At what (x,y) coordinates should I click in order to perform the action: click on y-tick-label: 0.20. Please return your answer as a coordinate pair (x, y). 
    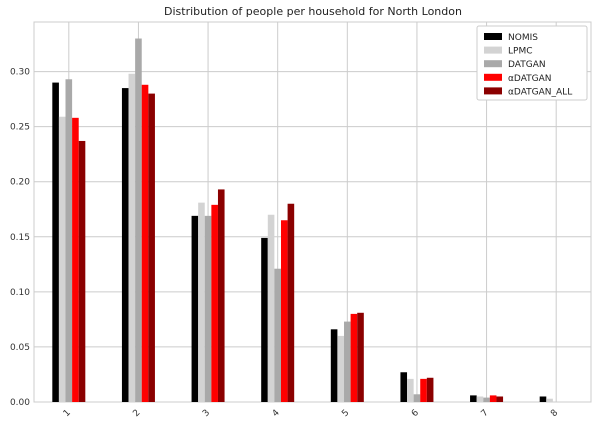
    Looking at the image, I should click on (20, 183).